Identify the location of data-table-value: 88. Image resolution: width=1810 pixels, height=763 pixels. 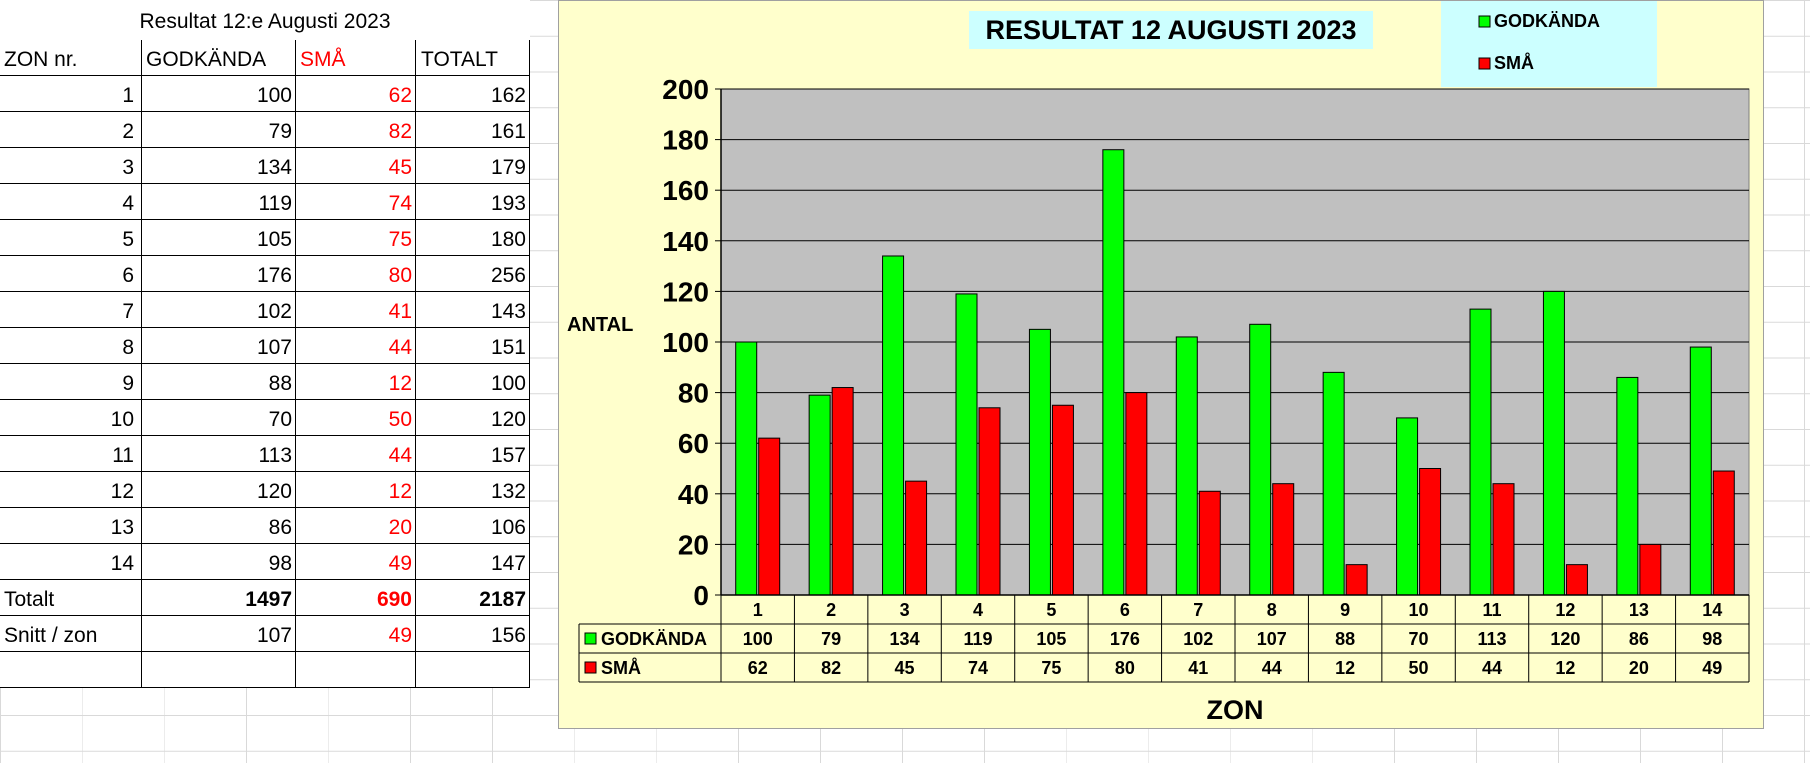
(1345, 639).